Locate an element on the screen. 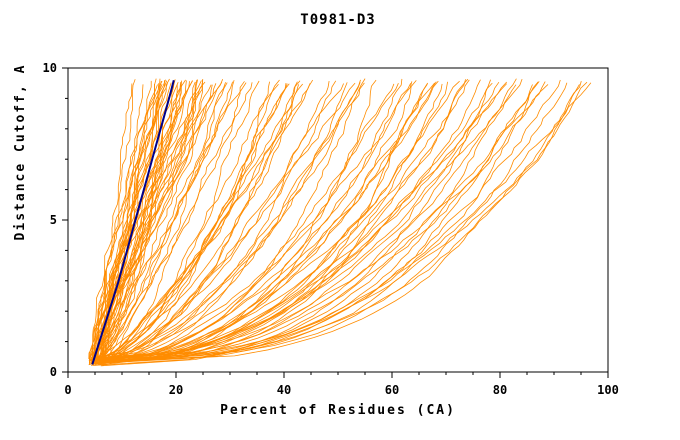 This screenshot has width=680, height=440. x-tick-label: 100 is located at coordinates (608, 390).